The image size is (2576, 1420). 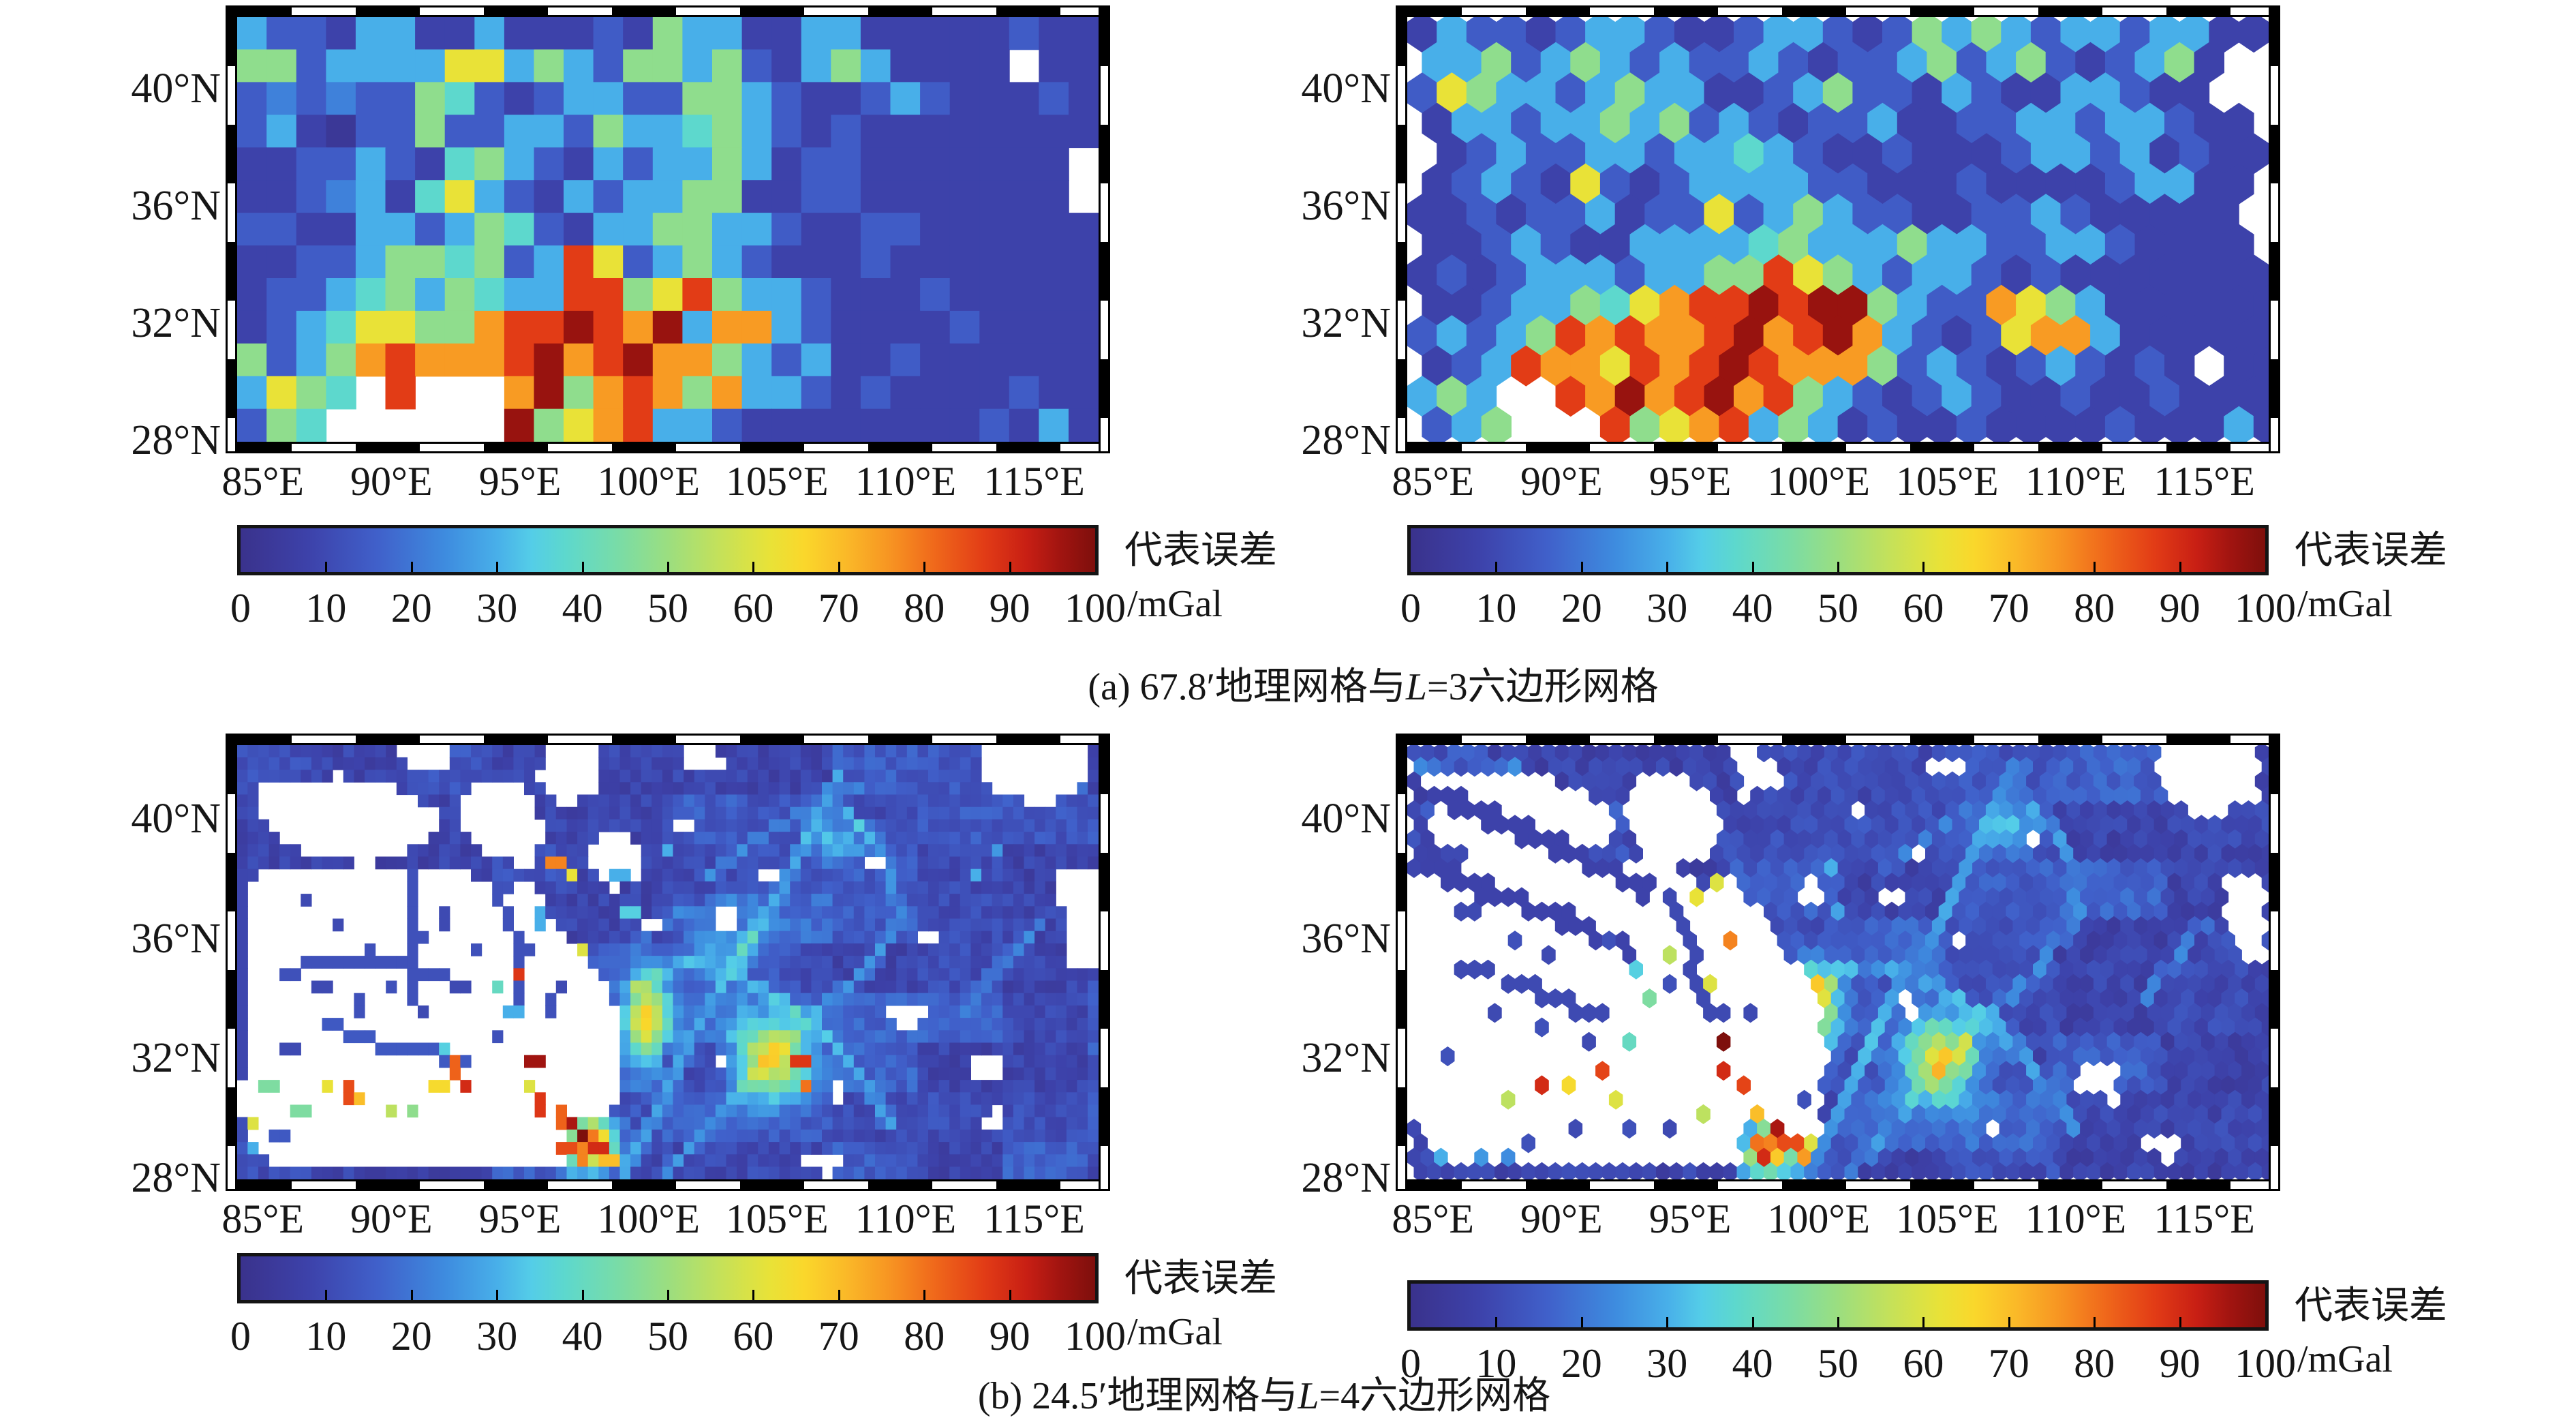 I want to click on caption-a: (a) 67.8′地理网格与L=3六边形网格, so click(x=1373, y=683).